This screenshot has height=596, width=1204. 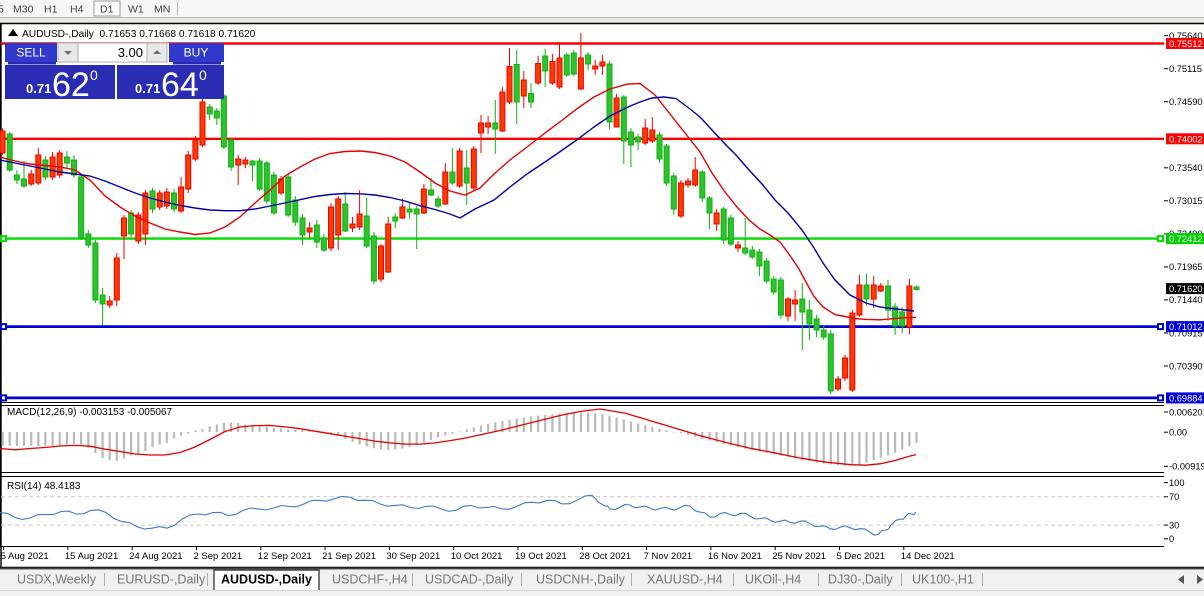 What do you see at coordinates (107, 10) in the screenshot?
I see `svg-text: D1` at bounding box center [107, 10].